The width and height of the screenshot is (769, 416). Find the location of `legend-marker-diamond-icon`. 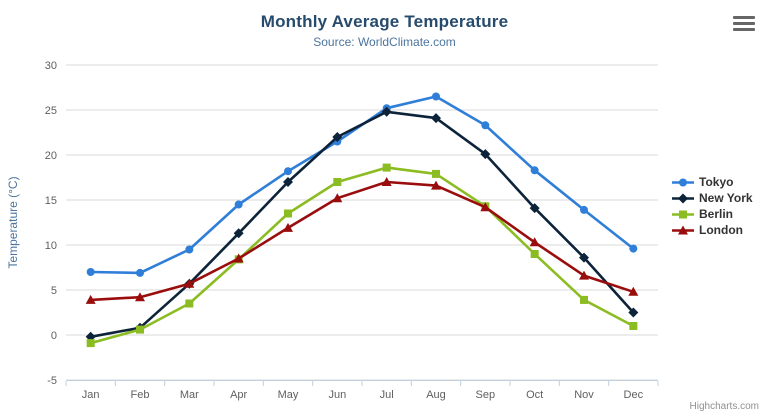

legend-marker-diamond-icon is located at coordinates (683, 198).